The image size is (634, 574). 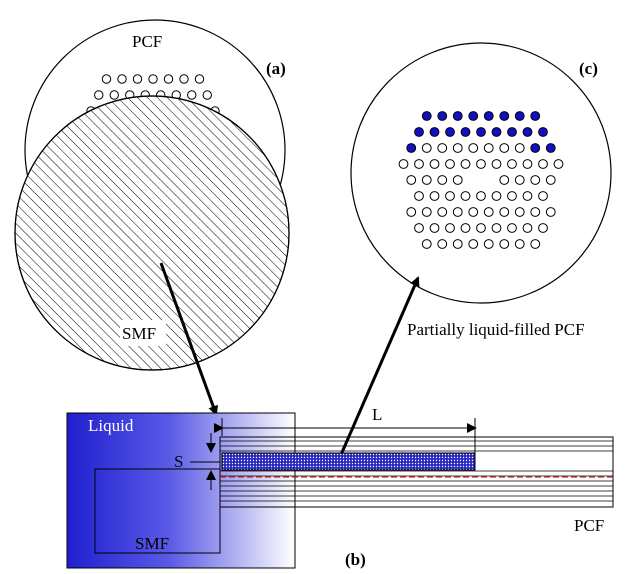 What do you see at coordinates (496, 329) in the screenshot?
I see `partially-filled-pcf-label: Partially liquid-filled PCF` at bounding box center [496, 329].